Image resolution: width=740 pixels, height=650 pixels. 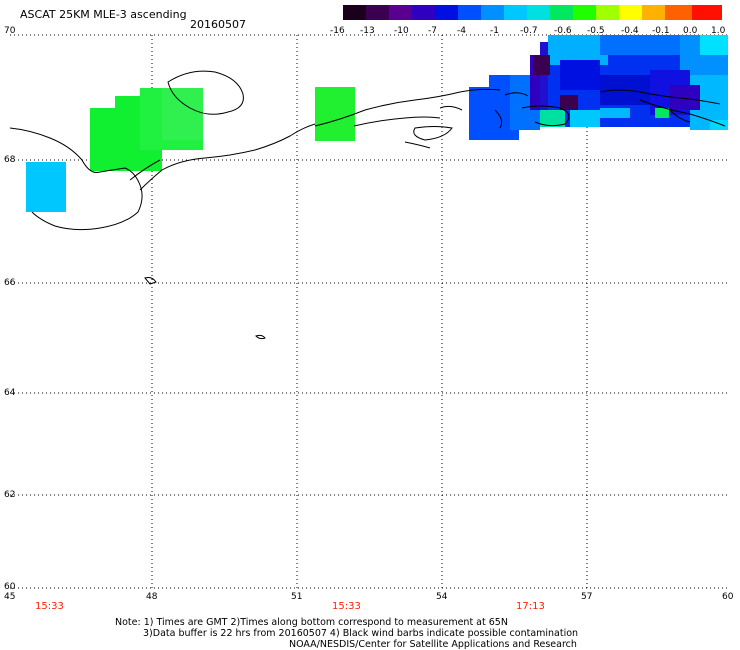 I want to click on colorbar-tick: 0.0, so click(x=690, y=31).